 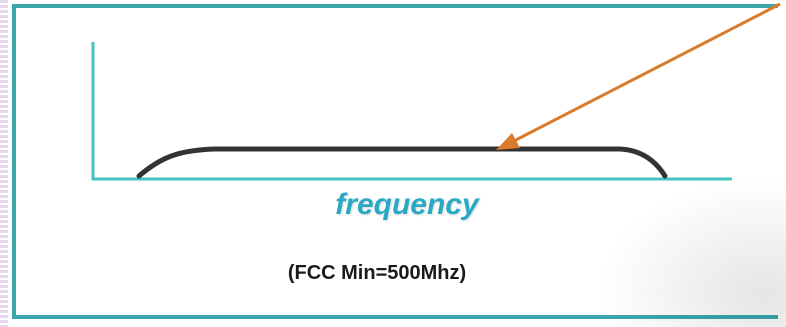 I want to click on pointer-arrowhead, so click(x=508, y=141).